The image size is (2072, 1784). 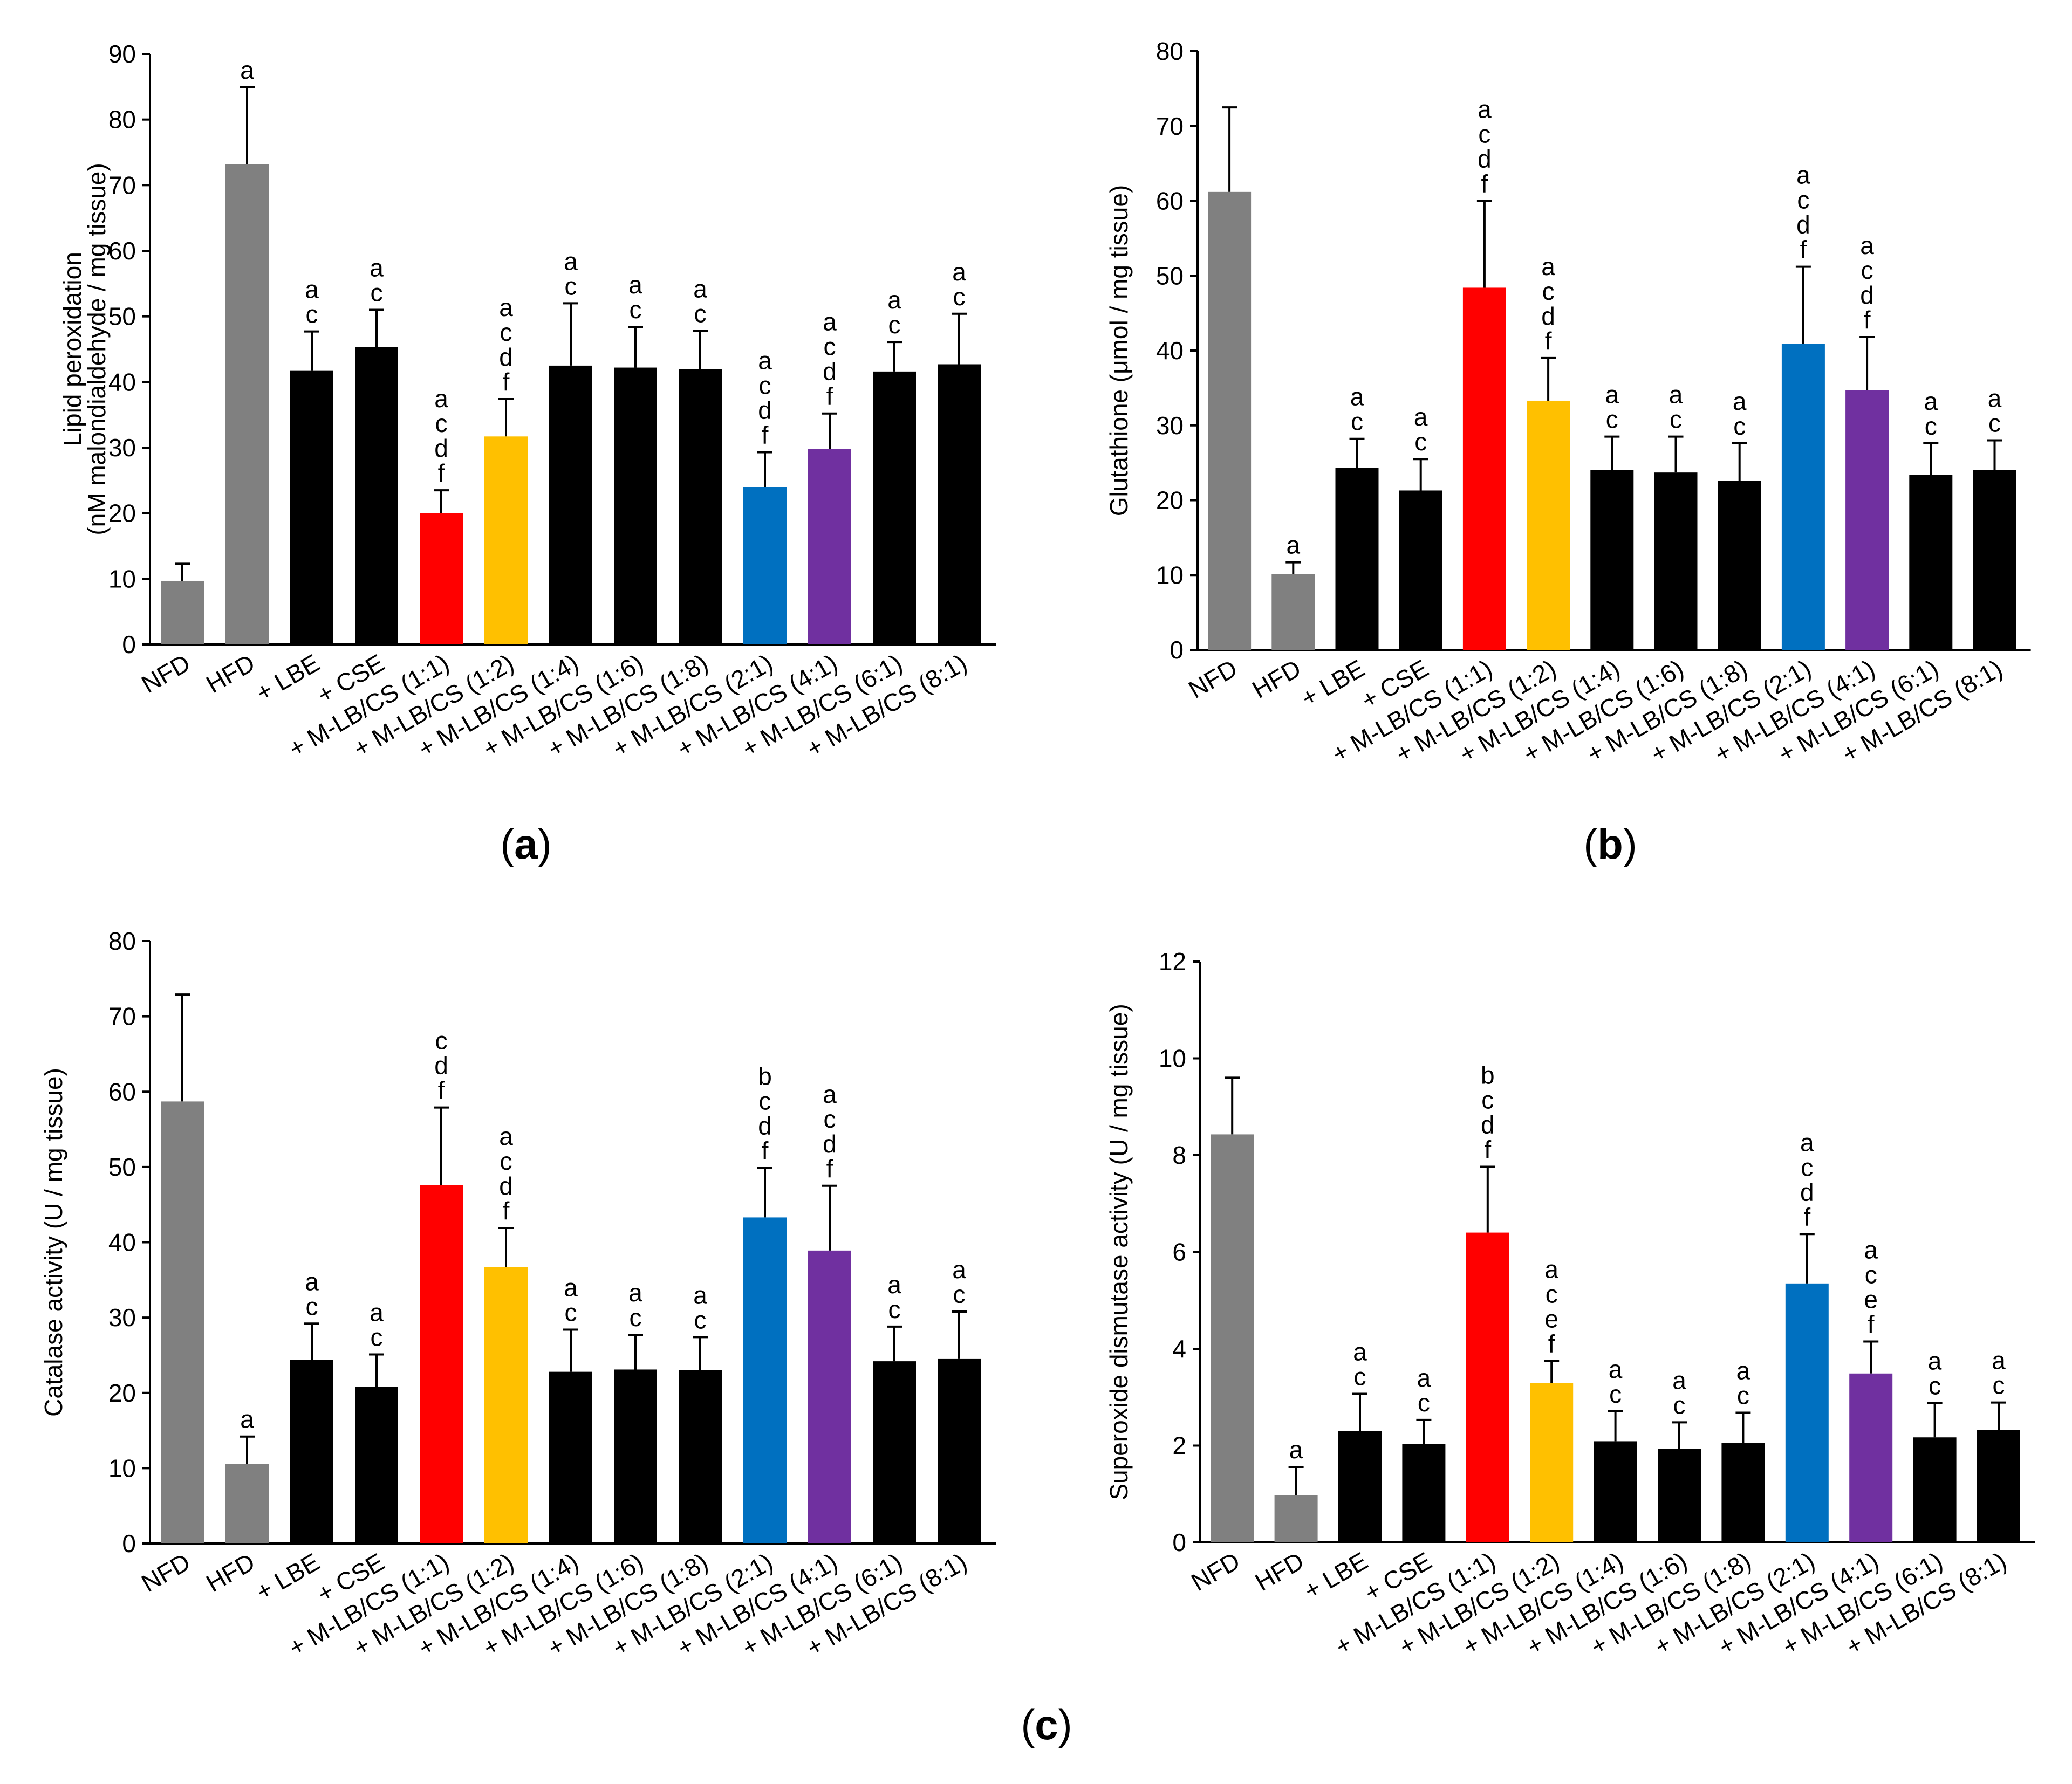 I want to click on y-axis-title-unit: (nM malondialdehyde / mg tissue), so click(x=97, y=349).